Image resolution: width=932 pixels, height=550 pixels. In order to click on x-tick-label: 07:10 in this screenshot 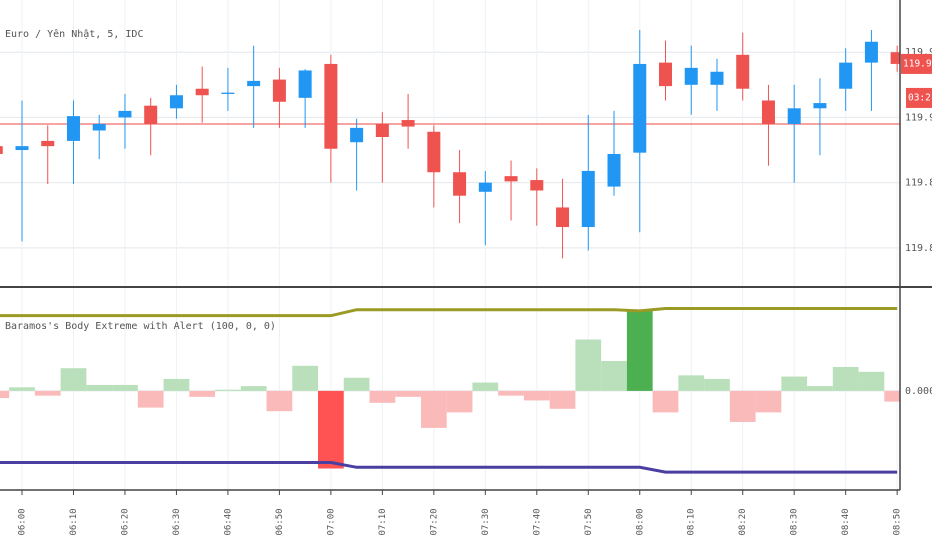, I will do `click(383, 521)`.